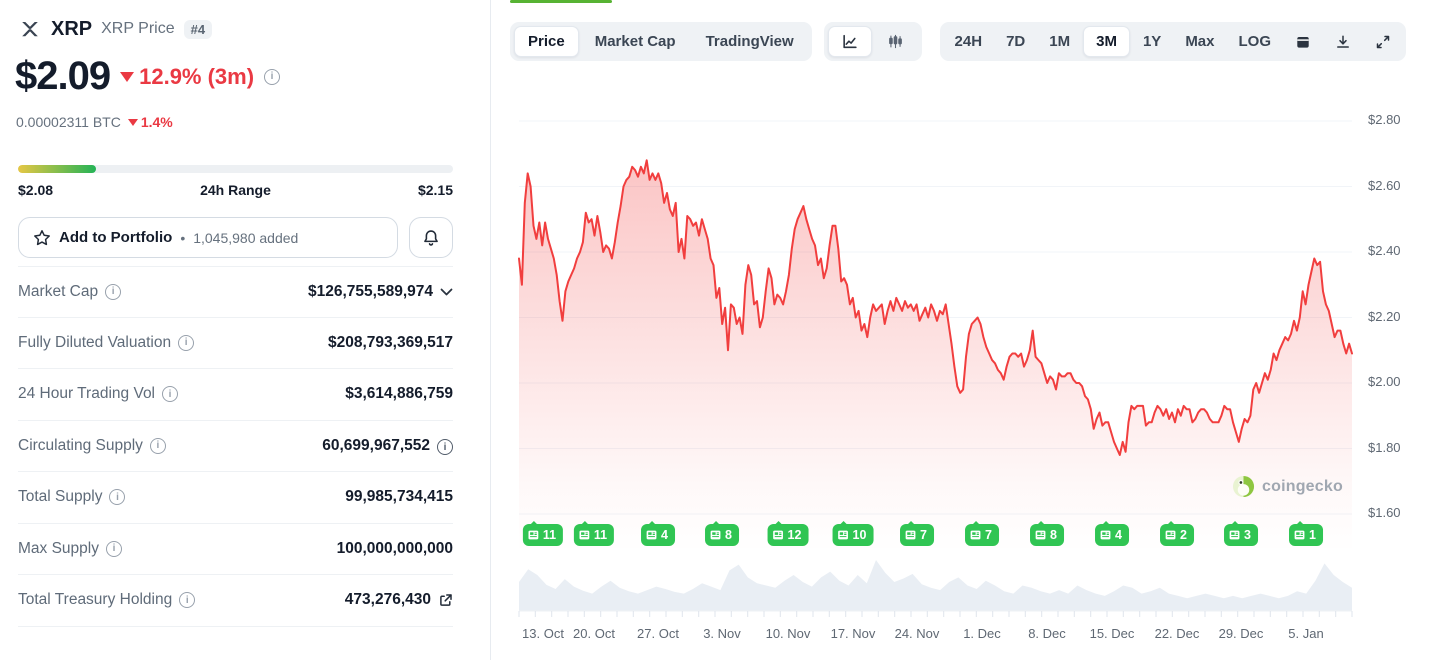  What do you see at coordinates (235, 395) in the screenshot?
I see `stat-row-24-hour-trading-vol: 24 Hour Trading Vol $3,614,886,759` at bounding box center [235, 395].